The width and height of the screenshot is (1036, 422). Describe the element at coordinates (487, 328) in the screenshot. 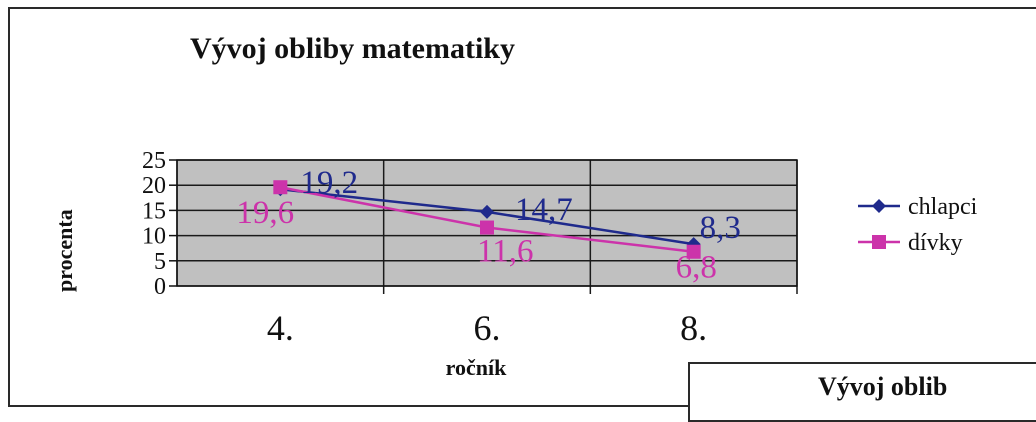

I see `x-tick-label: 6.` at that location.